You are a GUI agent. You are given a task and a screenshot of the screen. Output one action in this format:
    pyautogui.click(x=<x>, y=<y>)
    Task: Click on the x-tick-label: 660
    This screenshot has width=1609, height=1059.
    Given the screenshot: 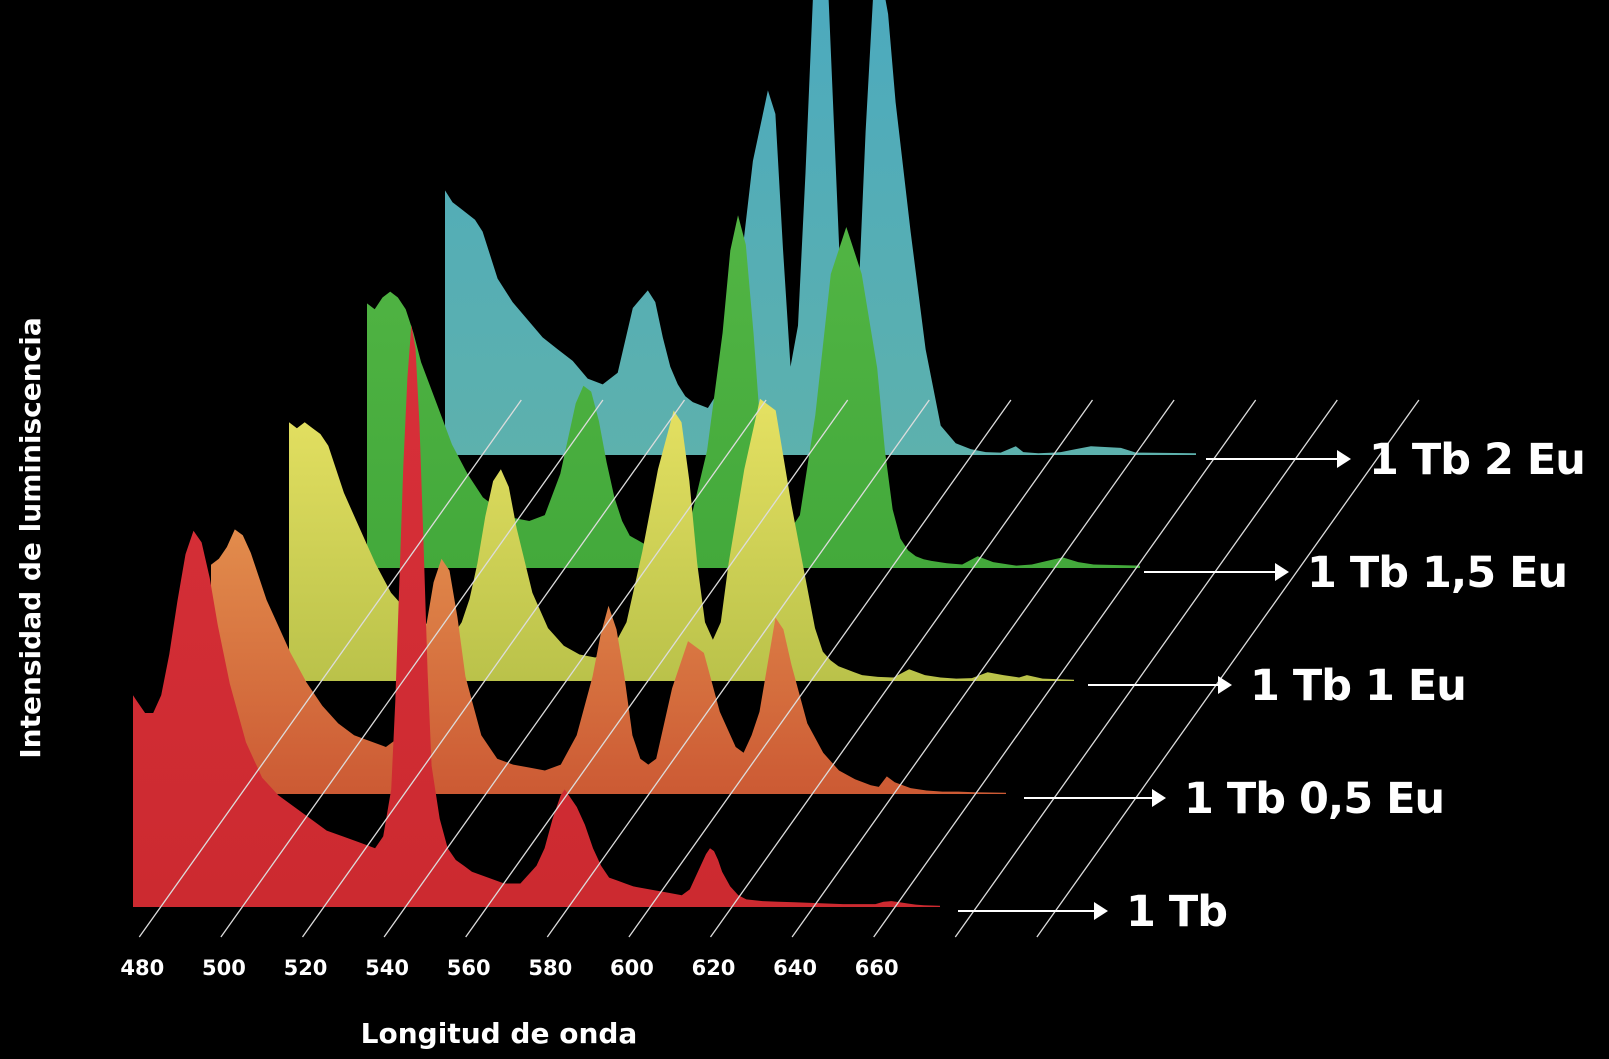 What is the action you would take?
    pyautogui.click(x=877, y=968)
    